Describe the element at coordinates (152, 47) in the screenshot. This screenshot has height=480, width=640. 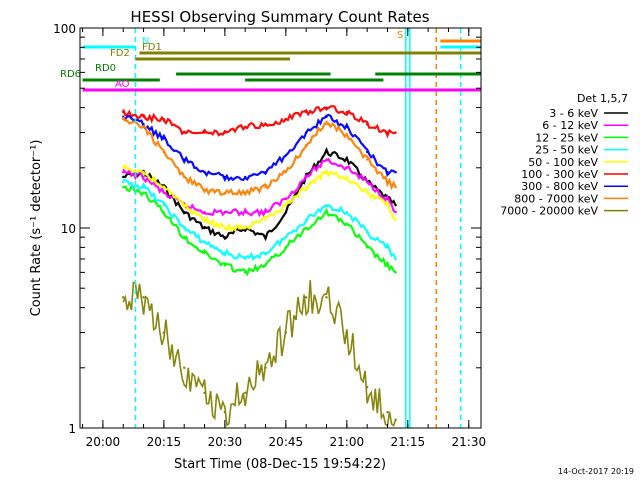
I see `flag-label-fd1: FD1` at that location.